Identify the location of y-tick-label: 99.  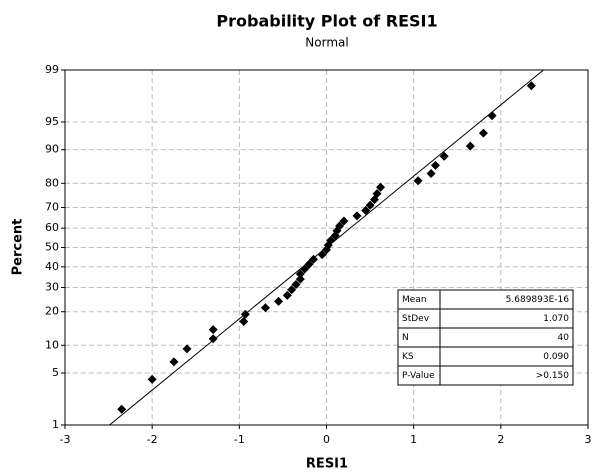
(52, 69).